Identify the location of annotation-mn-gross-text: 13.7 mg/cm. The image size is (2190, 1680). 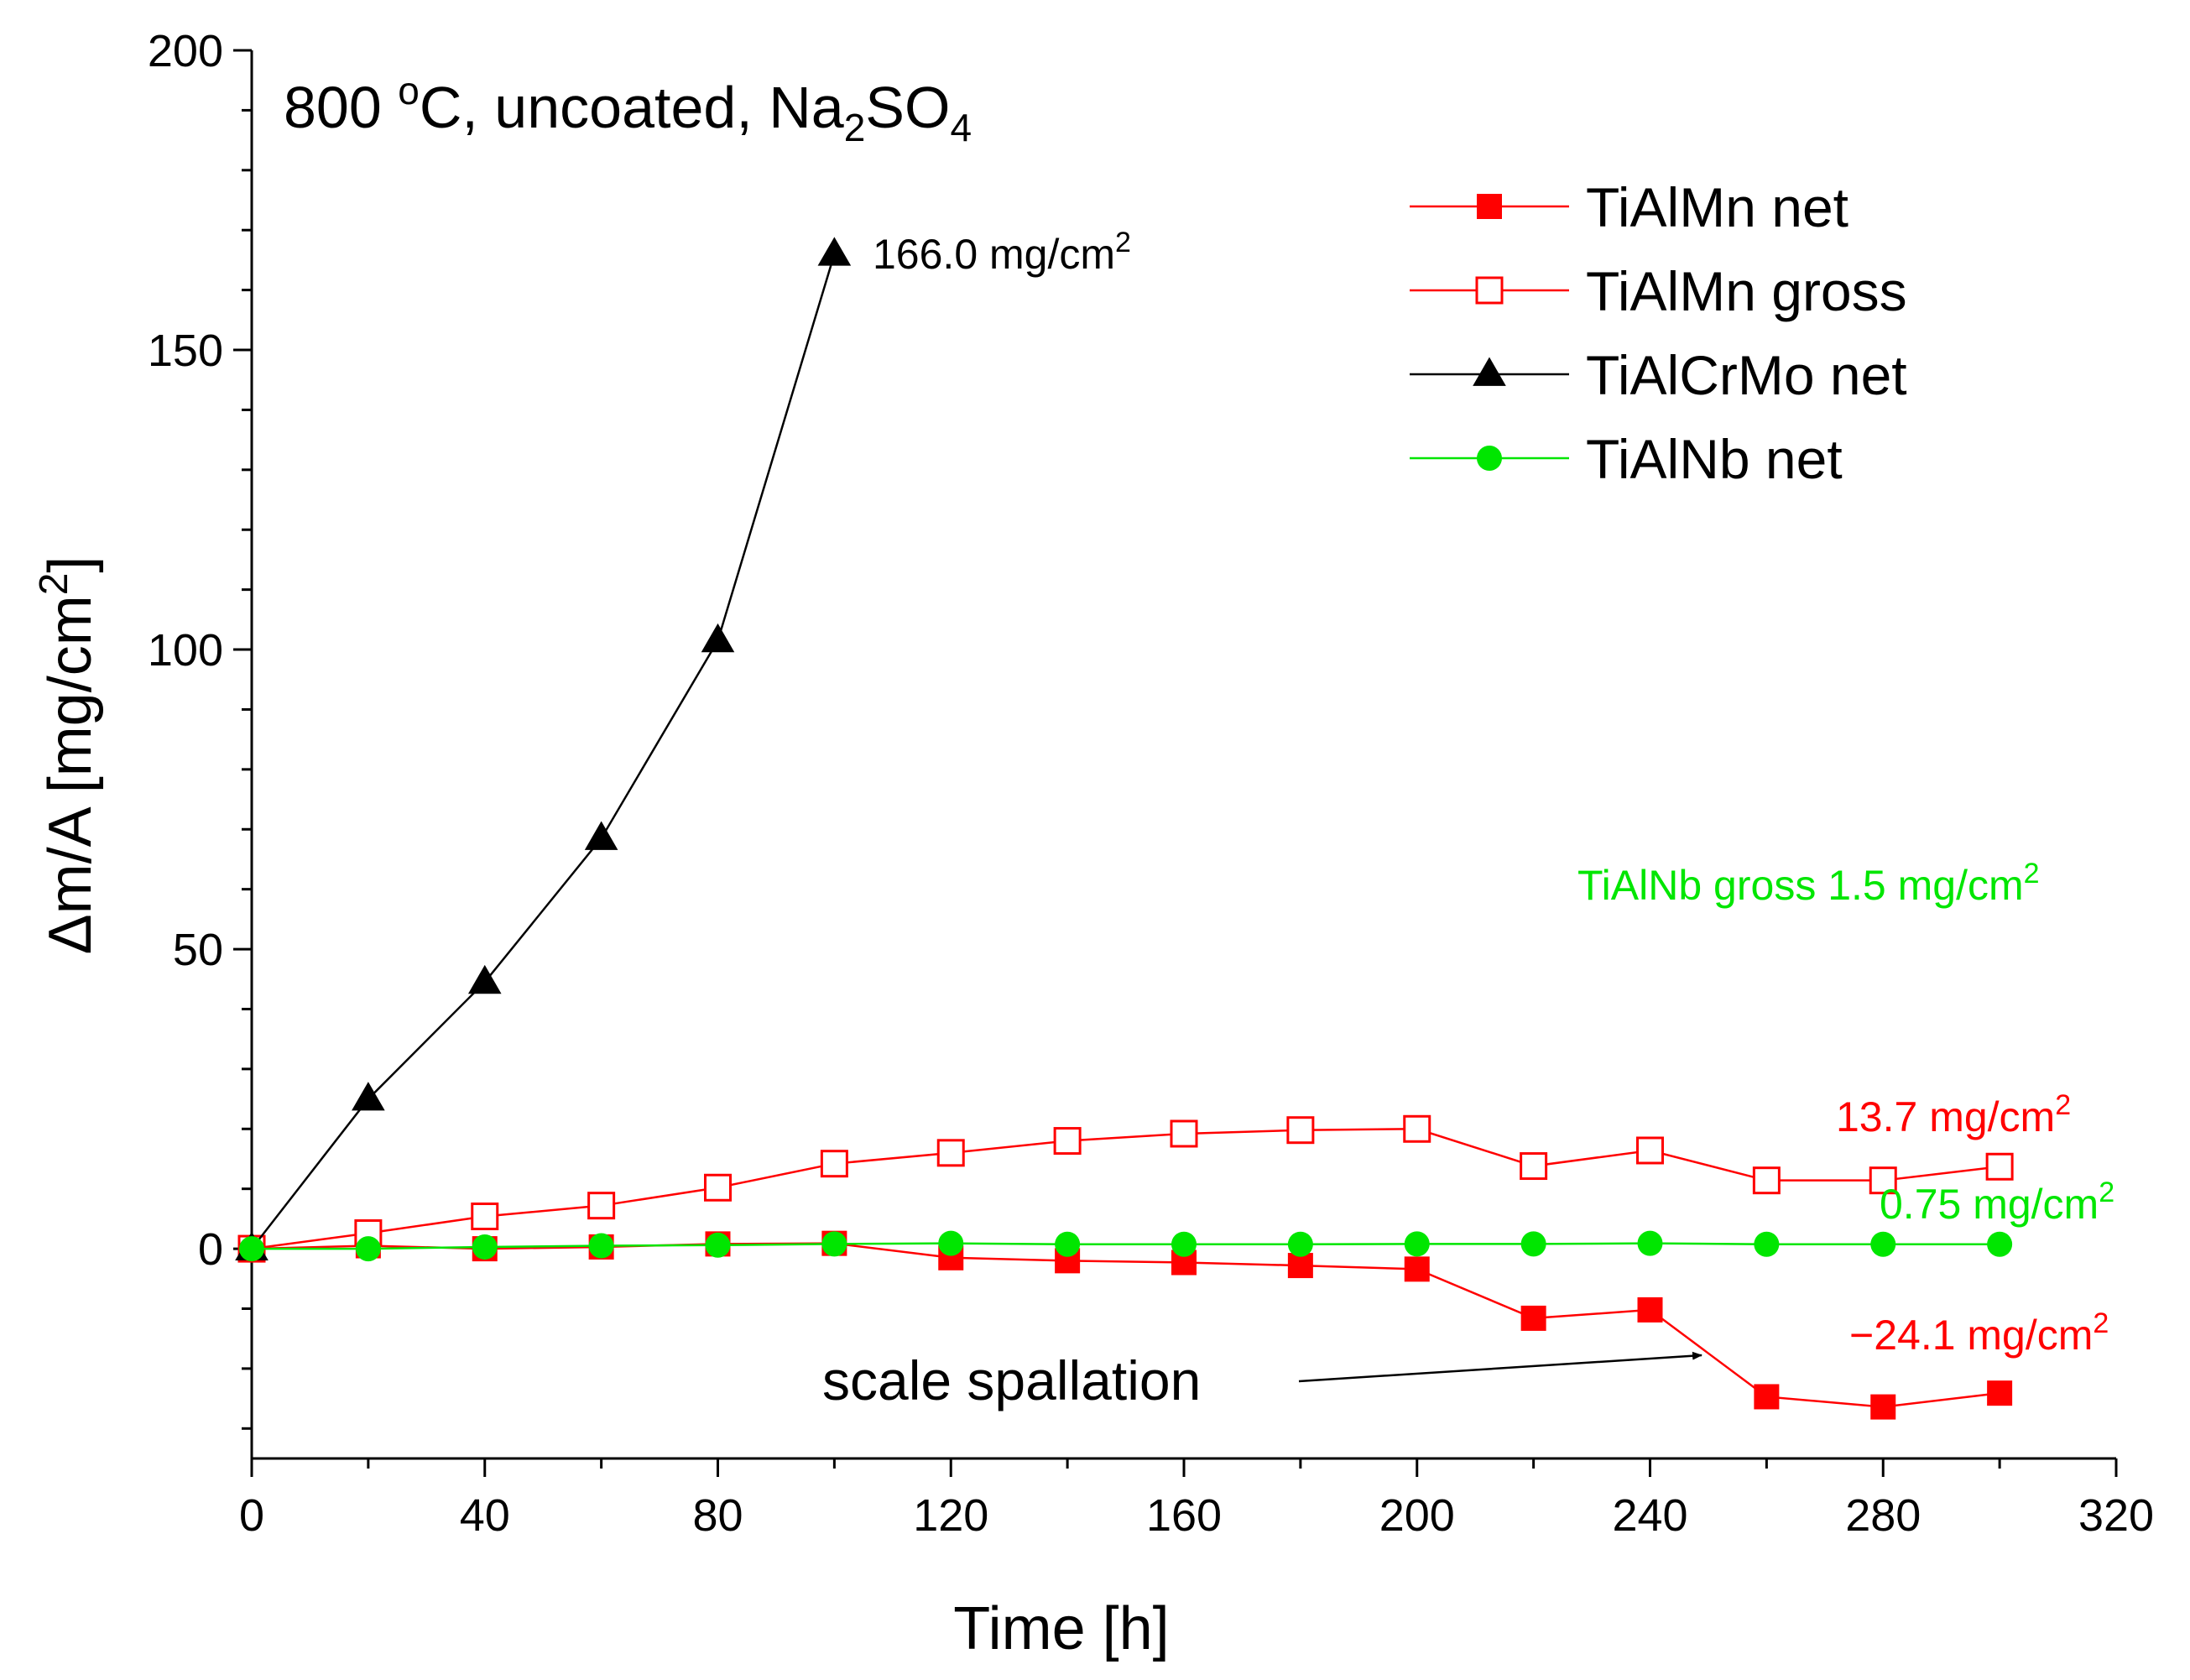
(1946, 1116).